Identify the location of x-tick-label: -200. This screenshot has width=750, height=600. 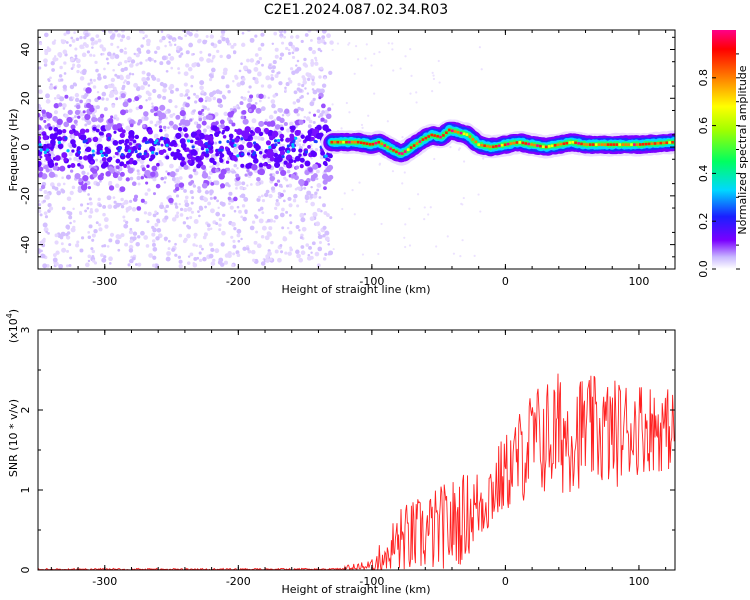
(238, 581).